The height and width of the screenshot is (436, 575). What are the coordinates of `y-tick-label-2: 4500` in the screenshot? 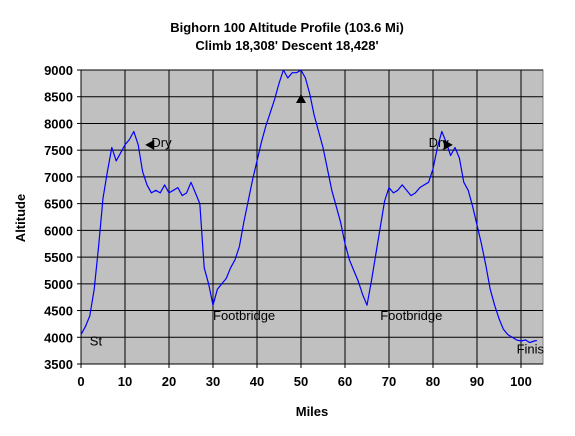 It's located at (58, 311).